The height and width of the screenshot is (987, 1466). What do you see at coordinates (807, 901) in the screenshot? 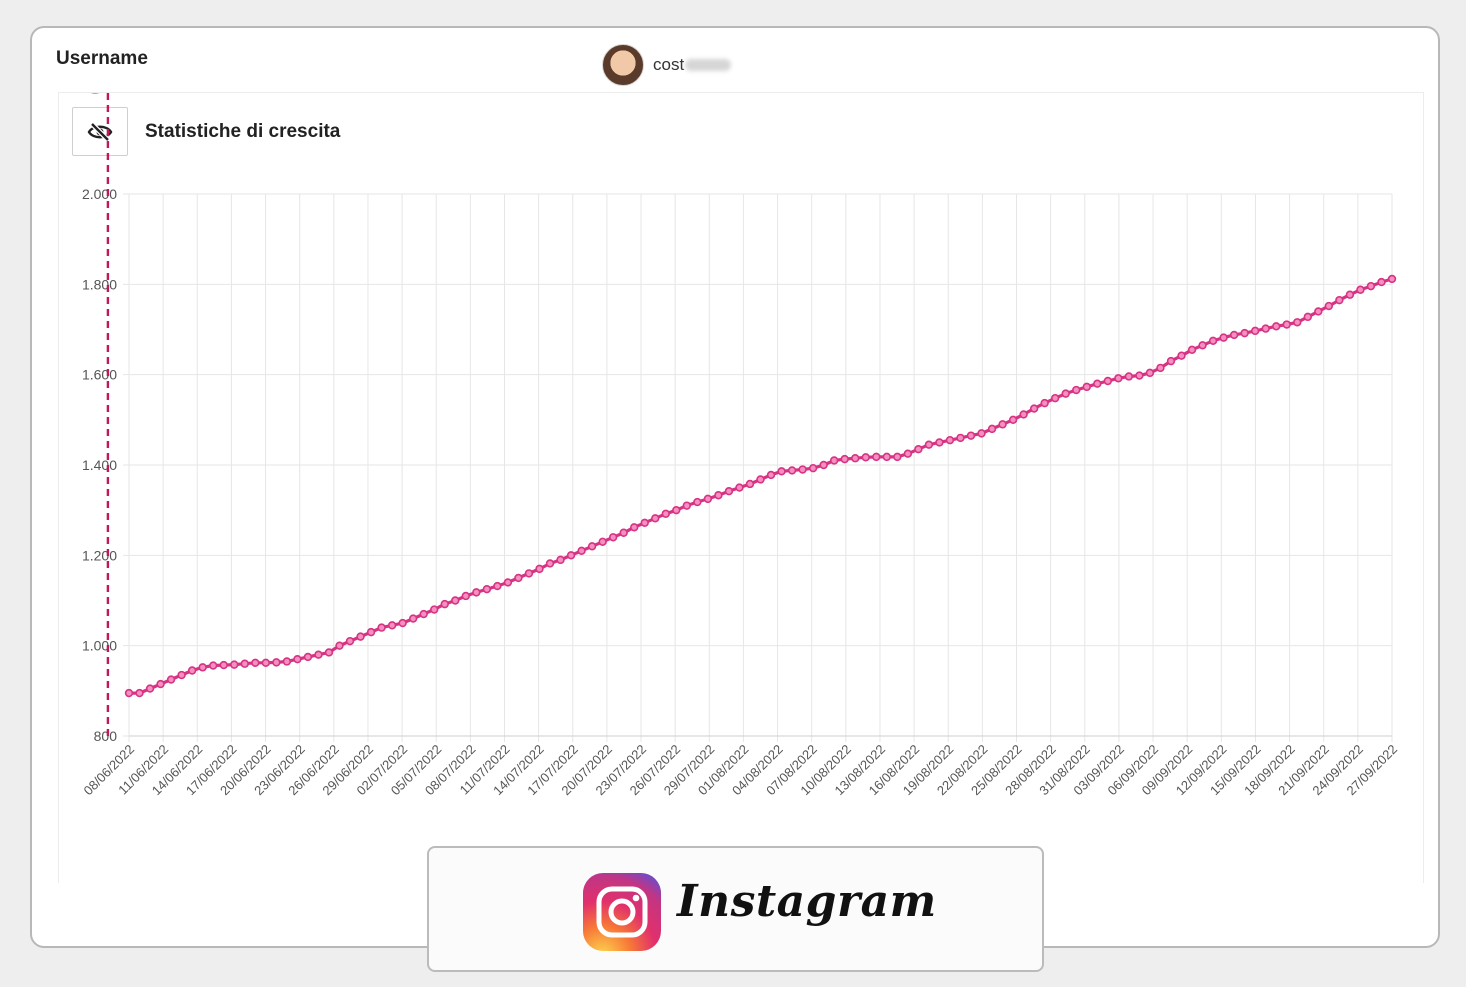
I see `instagram-wordmark: Instagram` at bounding box center [807, 901].